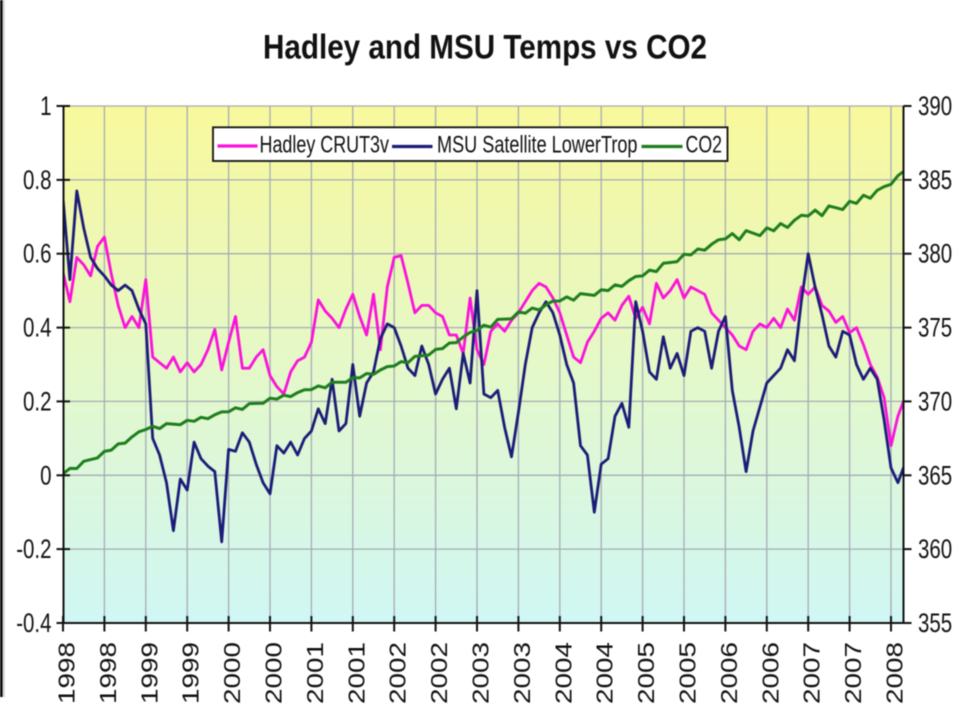  Describe the element at coordinates (37, 254) in the screenshot. I see `svg-text: 0.6` at that location.